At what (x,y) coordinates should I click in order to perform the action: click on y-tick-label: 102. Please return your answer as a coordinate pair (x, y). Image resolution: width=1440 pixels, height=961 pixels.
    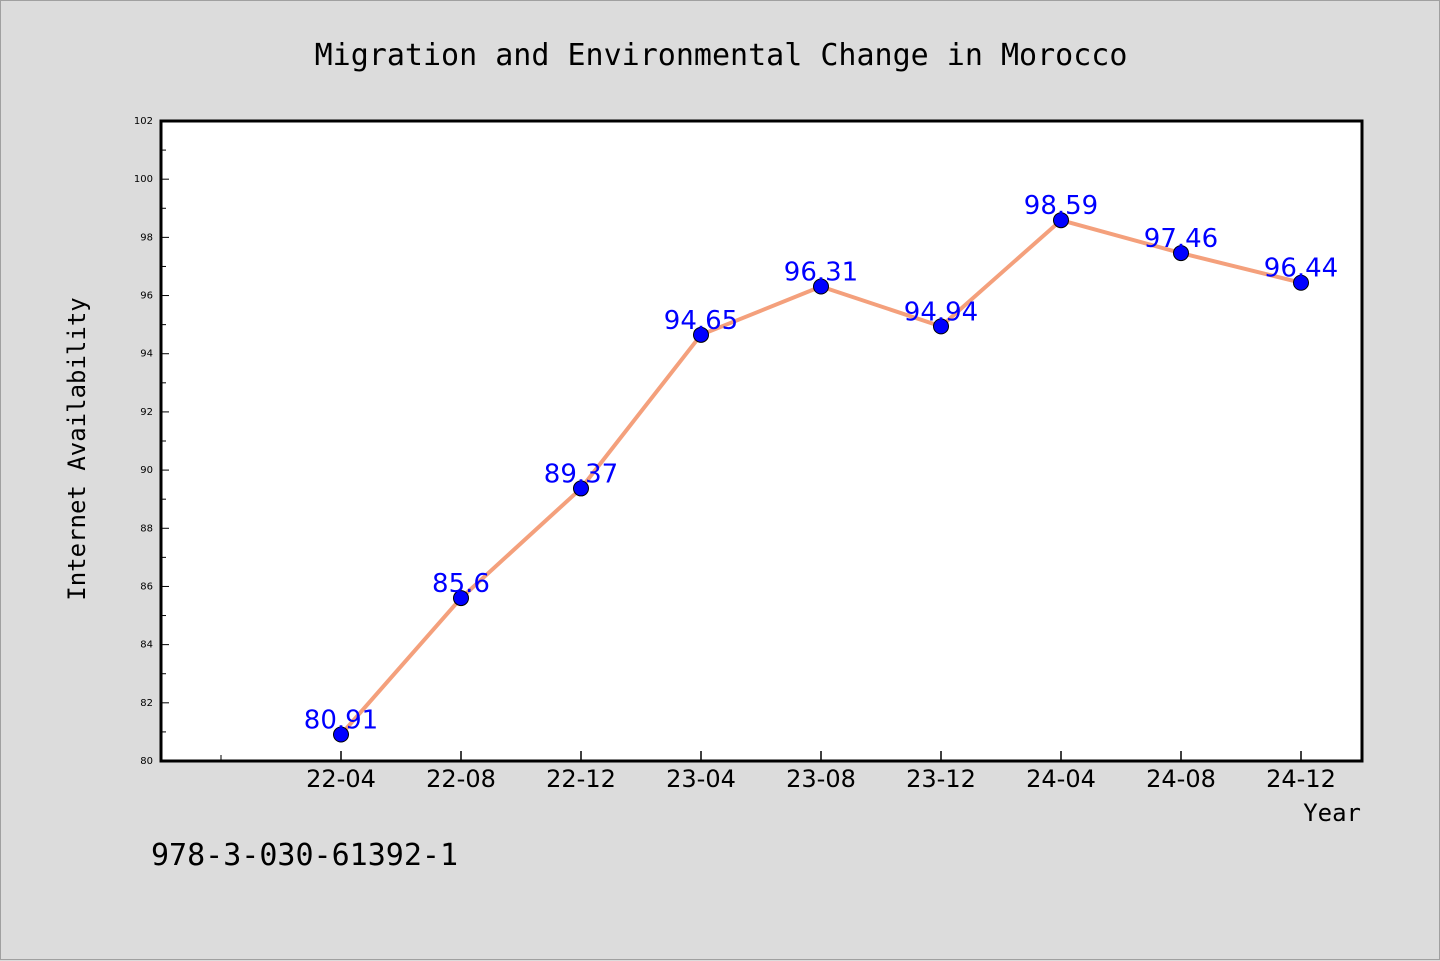
    Looking at the image, I should click on (143, 121).